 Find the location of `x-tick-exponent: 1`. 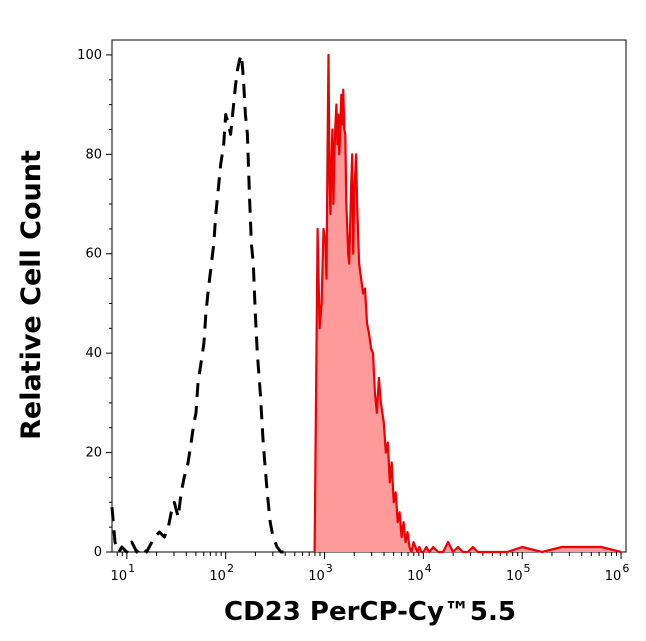

x-tick-exponent: 1 is located at coordinates (131, 568).